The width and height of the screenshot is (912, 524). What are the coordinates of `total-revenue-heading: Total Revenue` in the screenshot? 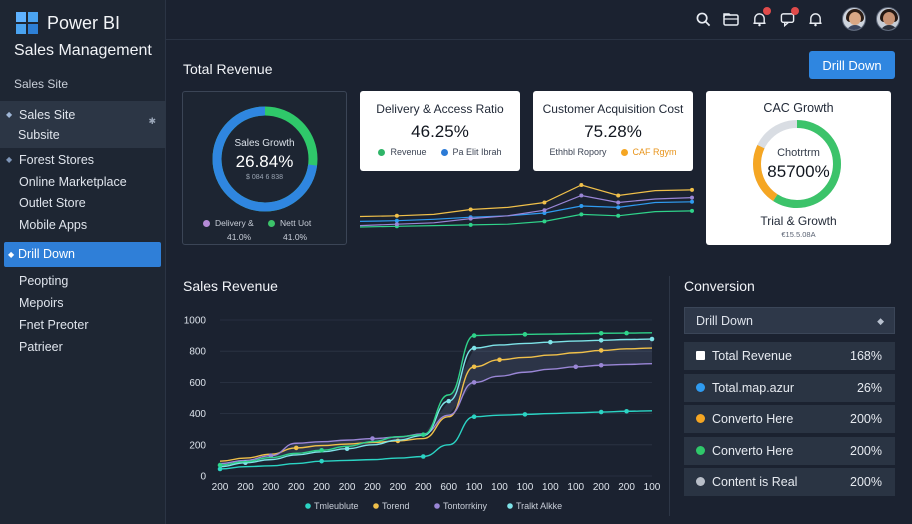 It's located at (228, 69).